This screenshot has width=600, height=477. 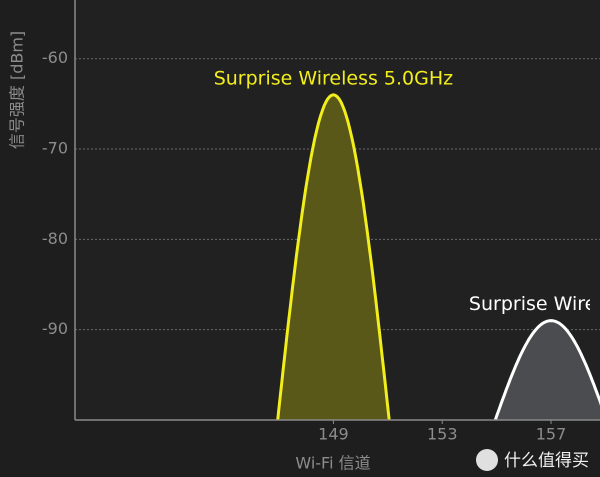 I want to click on watermark-icon, so click(x=487, y=460).